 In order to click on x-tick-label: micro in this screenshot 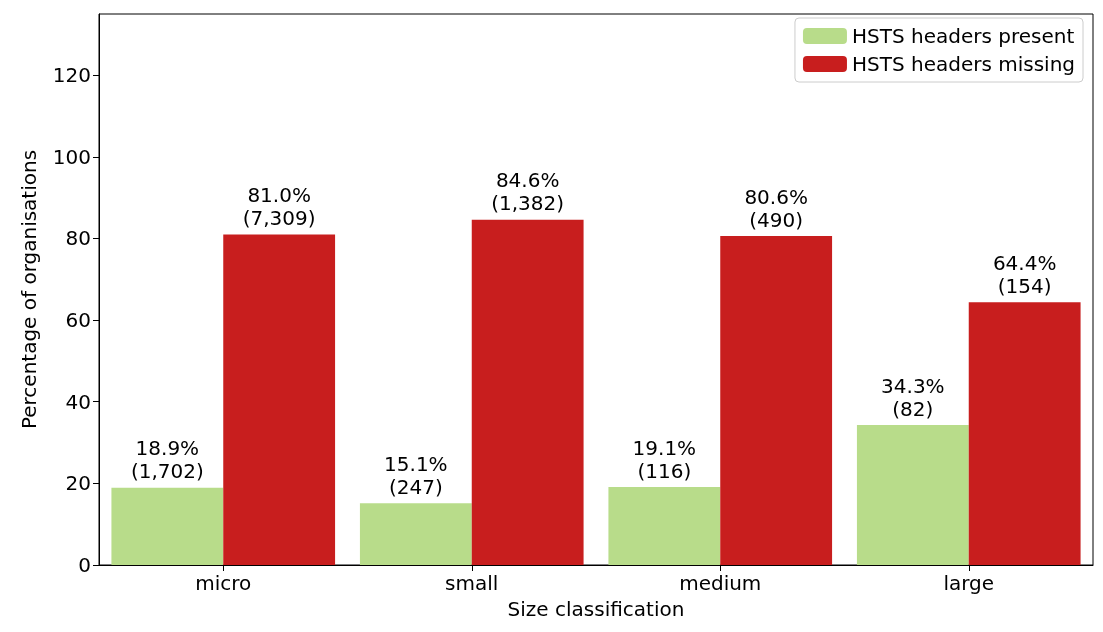, I will do `click(223, 583)`.